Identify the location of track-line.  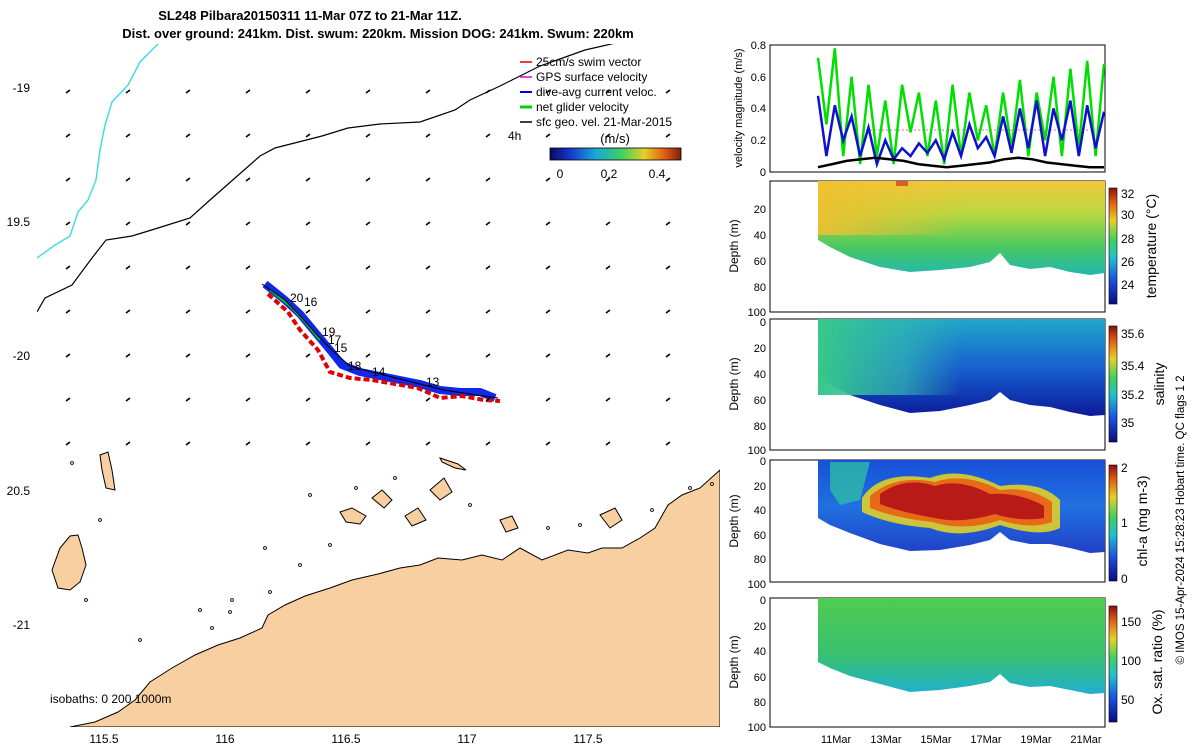
(380, 341).